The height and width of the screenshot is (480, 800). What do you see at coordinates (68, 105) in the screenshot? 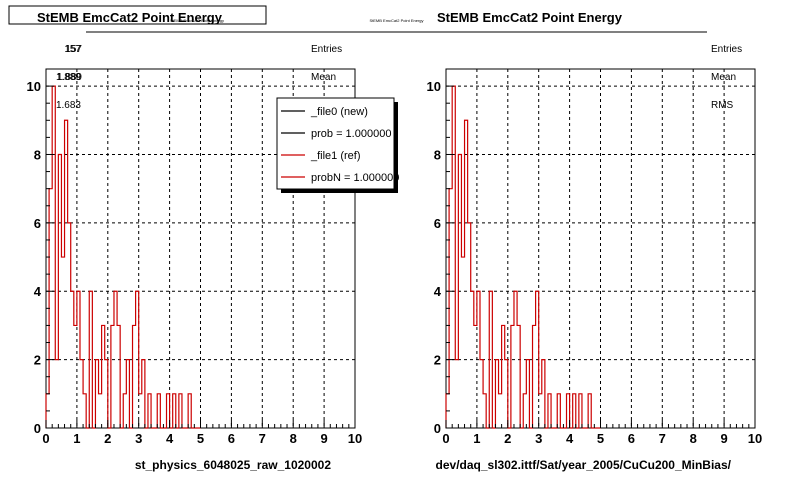
I see `stats-value: 1.683` at bounding box center [68, 105].